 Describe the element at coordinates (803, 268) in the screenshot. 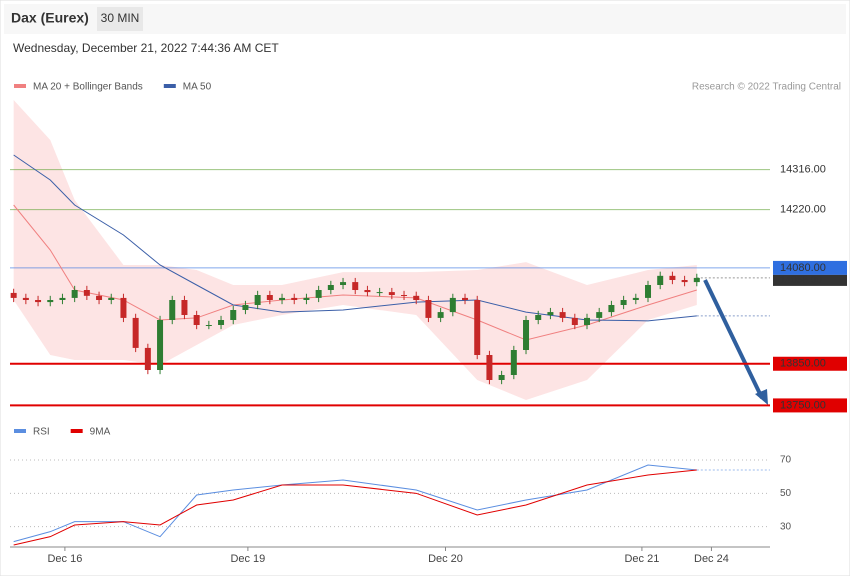

I see `level-label: 14080.00` at that location.